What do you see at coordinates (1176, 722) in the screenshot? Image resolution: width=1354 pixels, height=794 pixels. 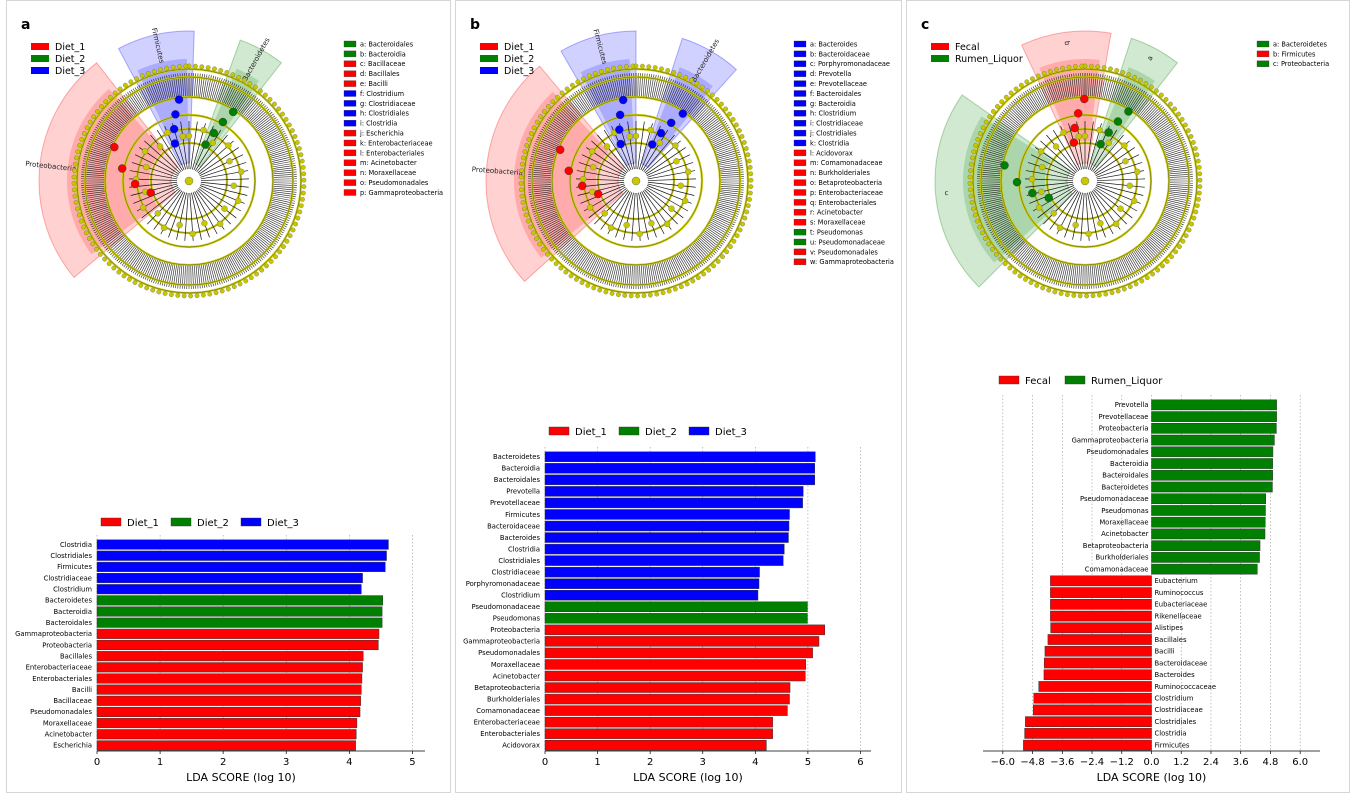 I see `bar-label: Clostridiales` at bounding box center [1176, 722].